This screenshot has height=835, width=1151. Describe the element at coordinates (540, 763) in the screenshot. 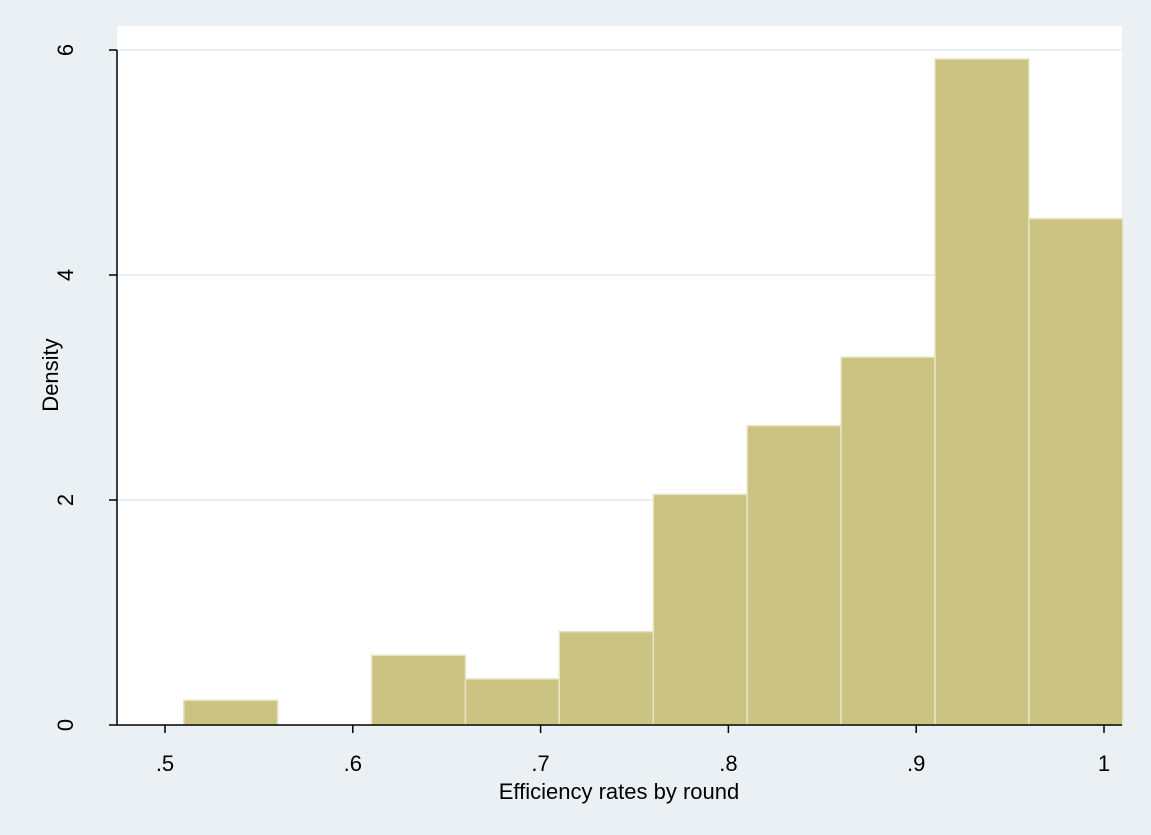

I see `x-tick-label-2: .7` at that location.